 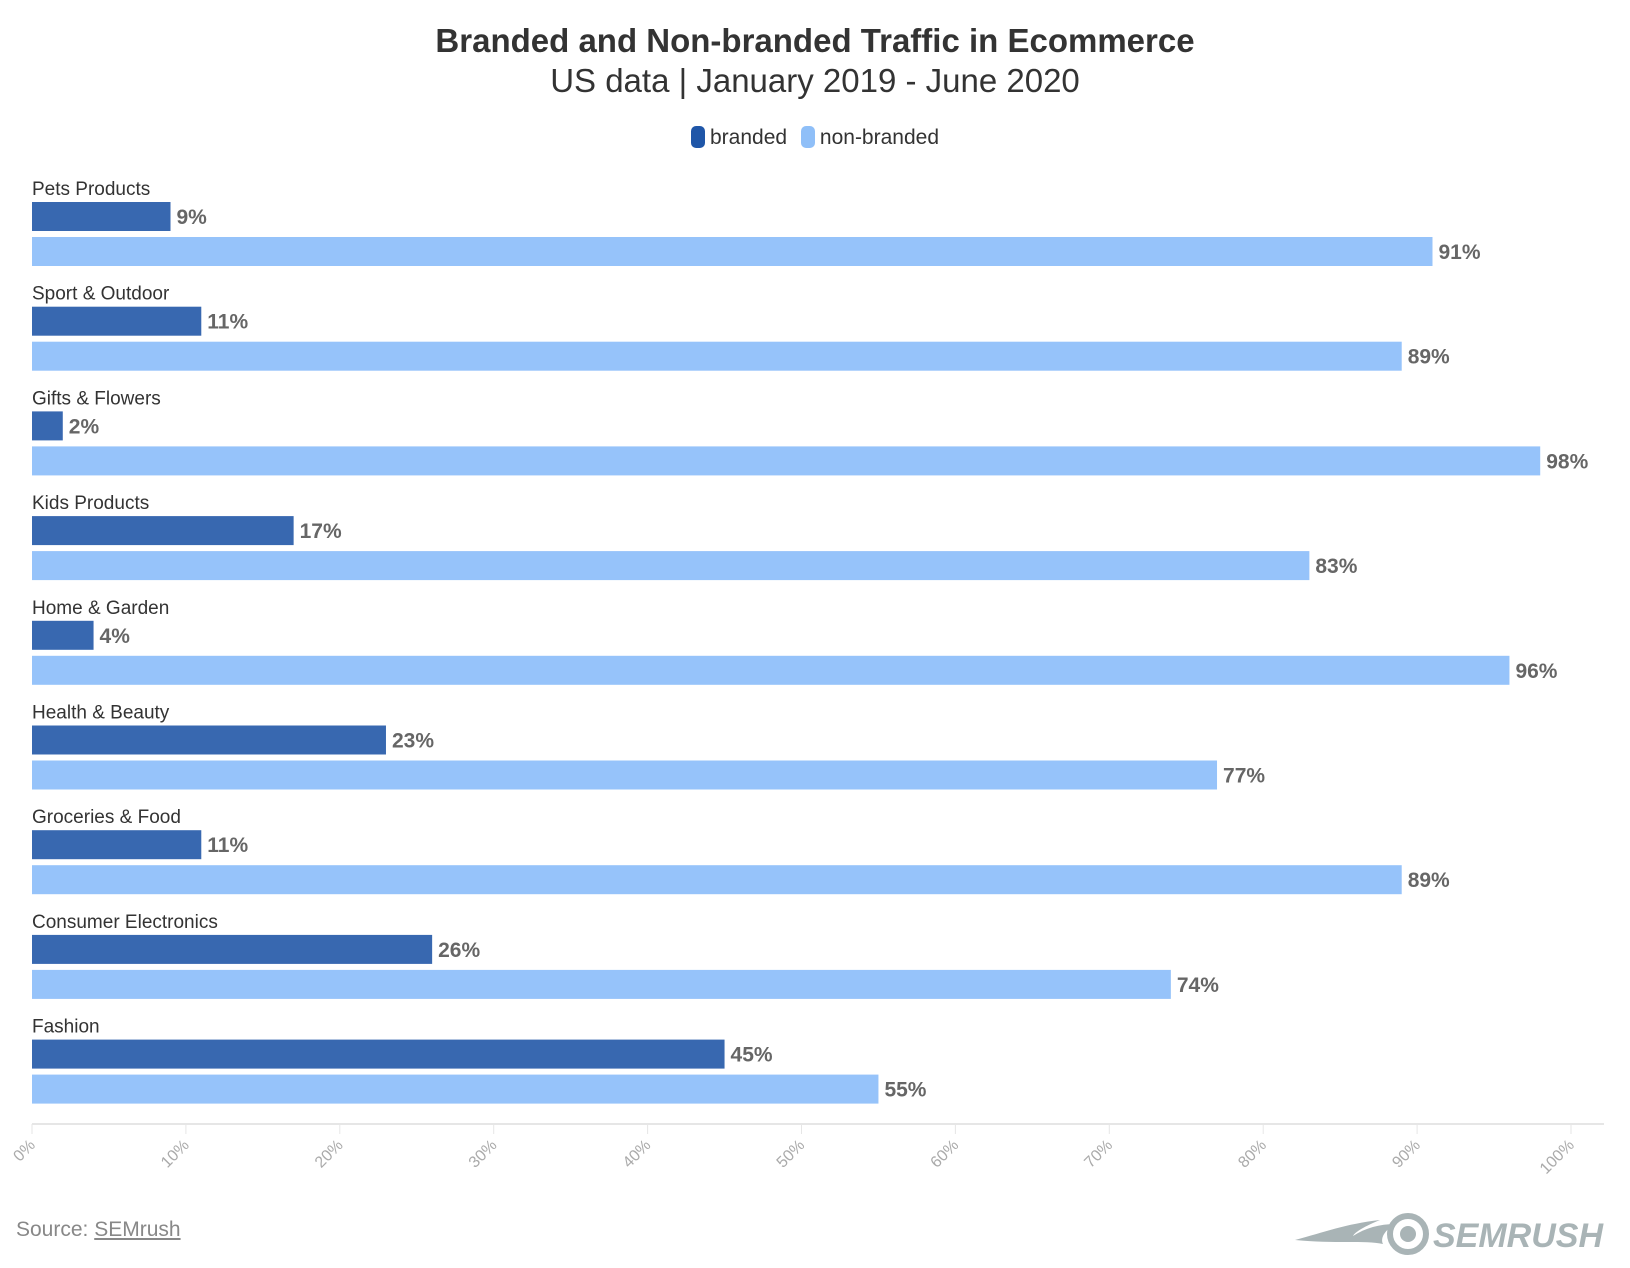 What do you see at coordinates (1459, 252) in the screenshot?
I see `data-label: 91%` at bounding box center [1459, 252].